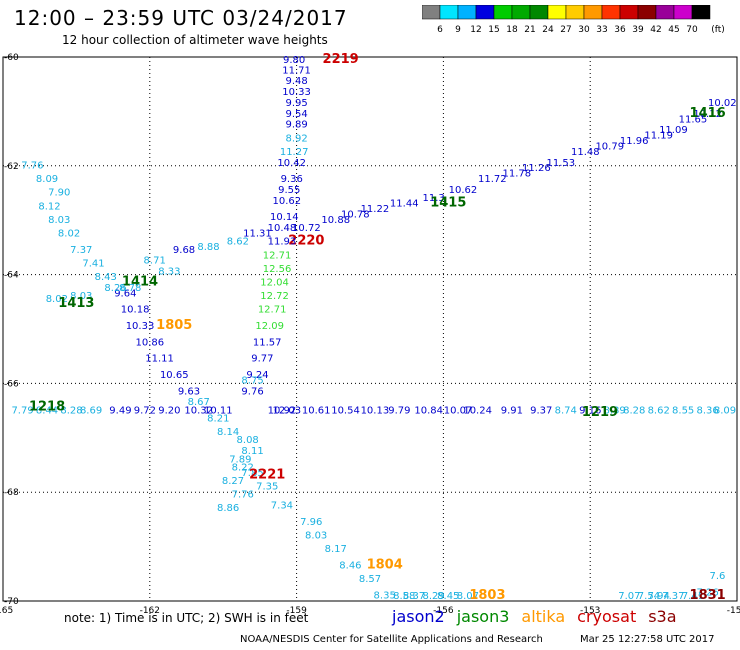  Describe the element at coordinates (120, 410) in the screenshot. I see `wave-height-value: 9.49` at that location.